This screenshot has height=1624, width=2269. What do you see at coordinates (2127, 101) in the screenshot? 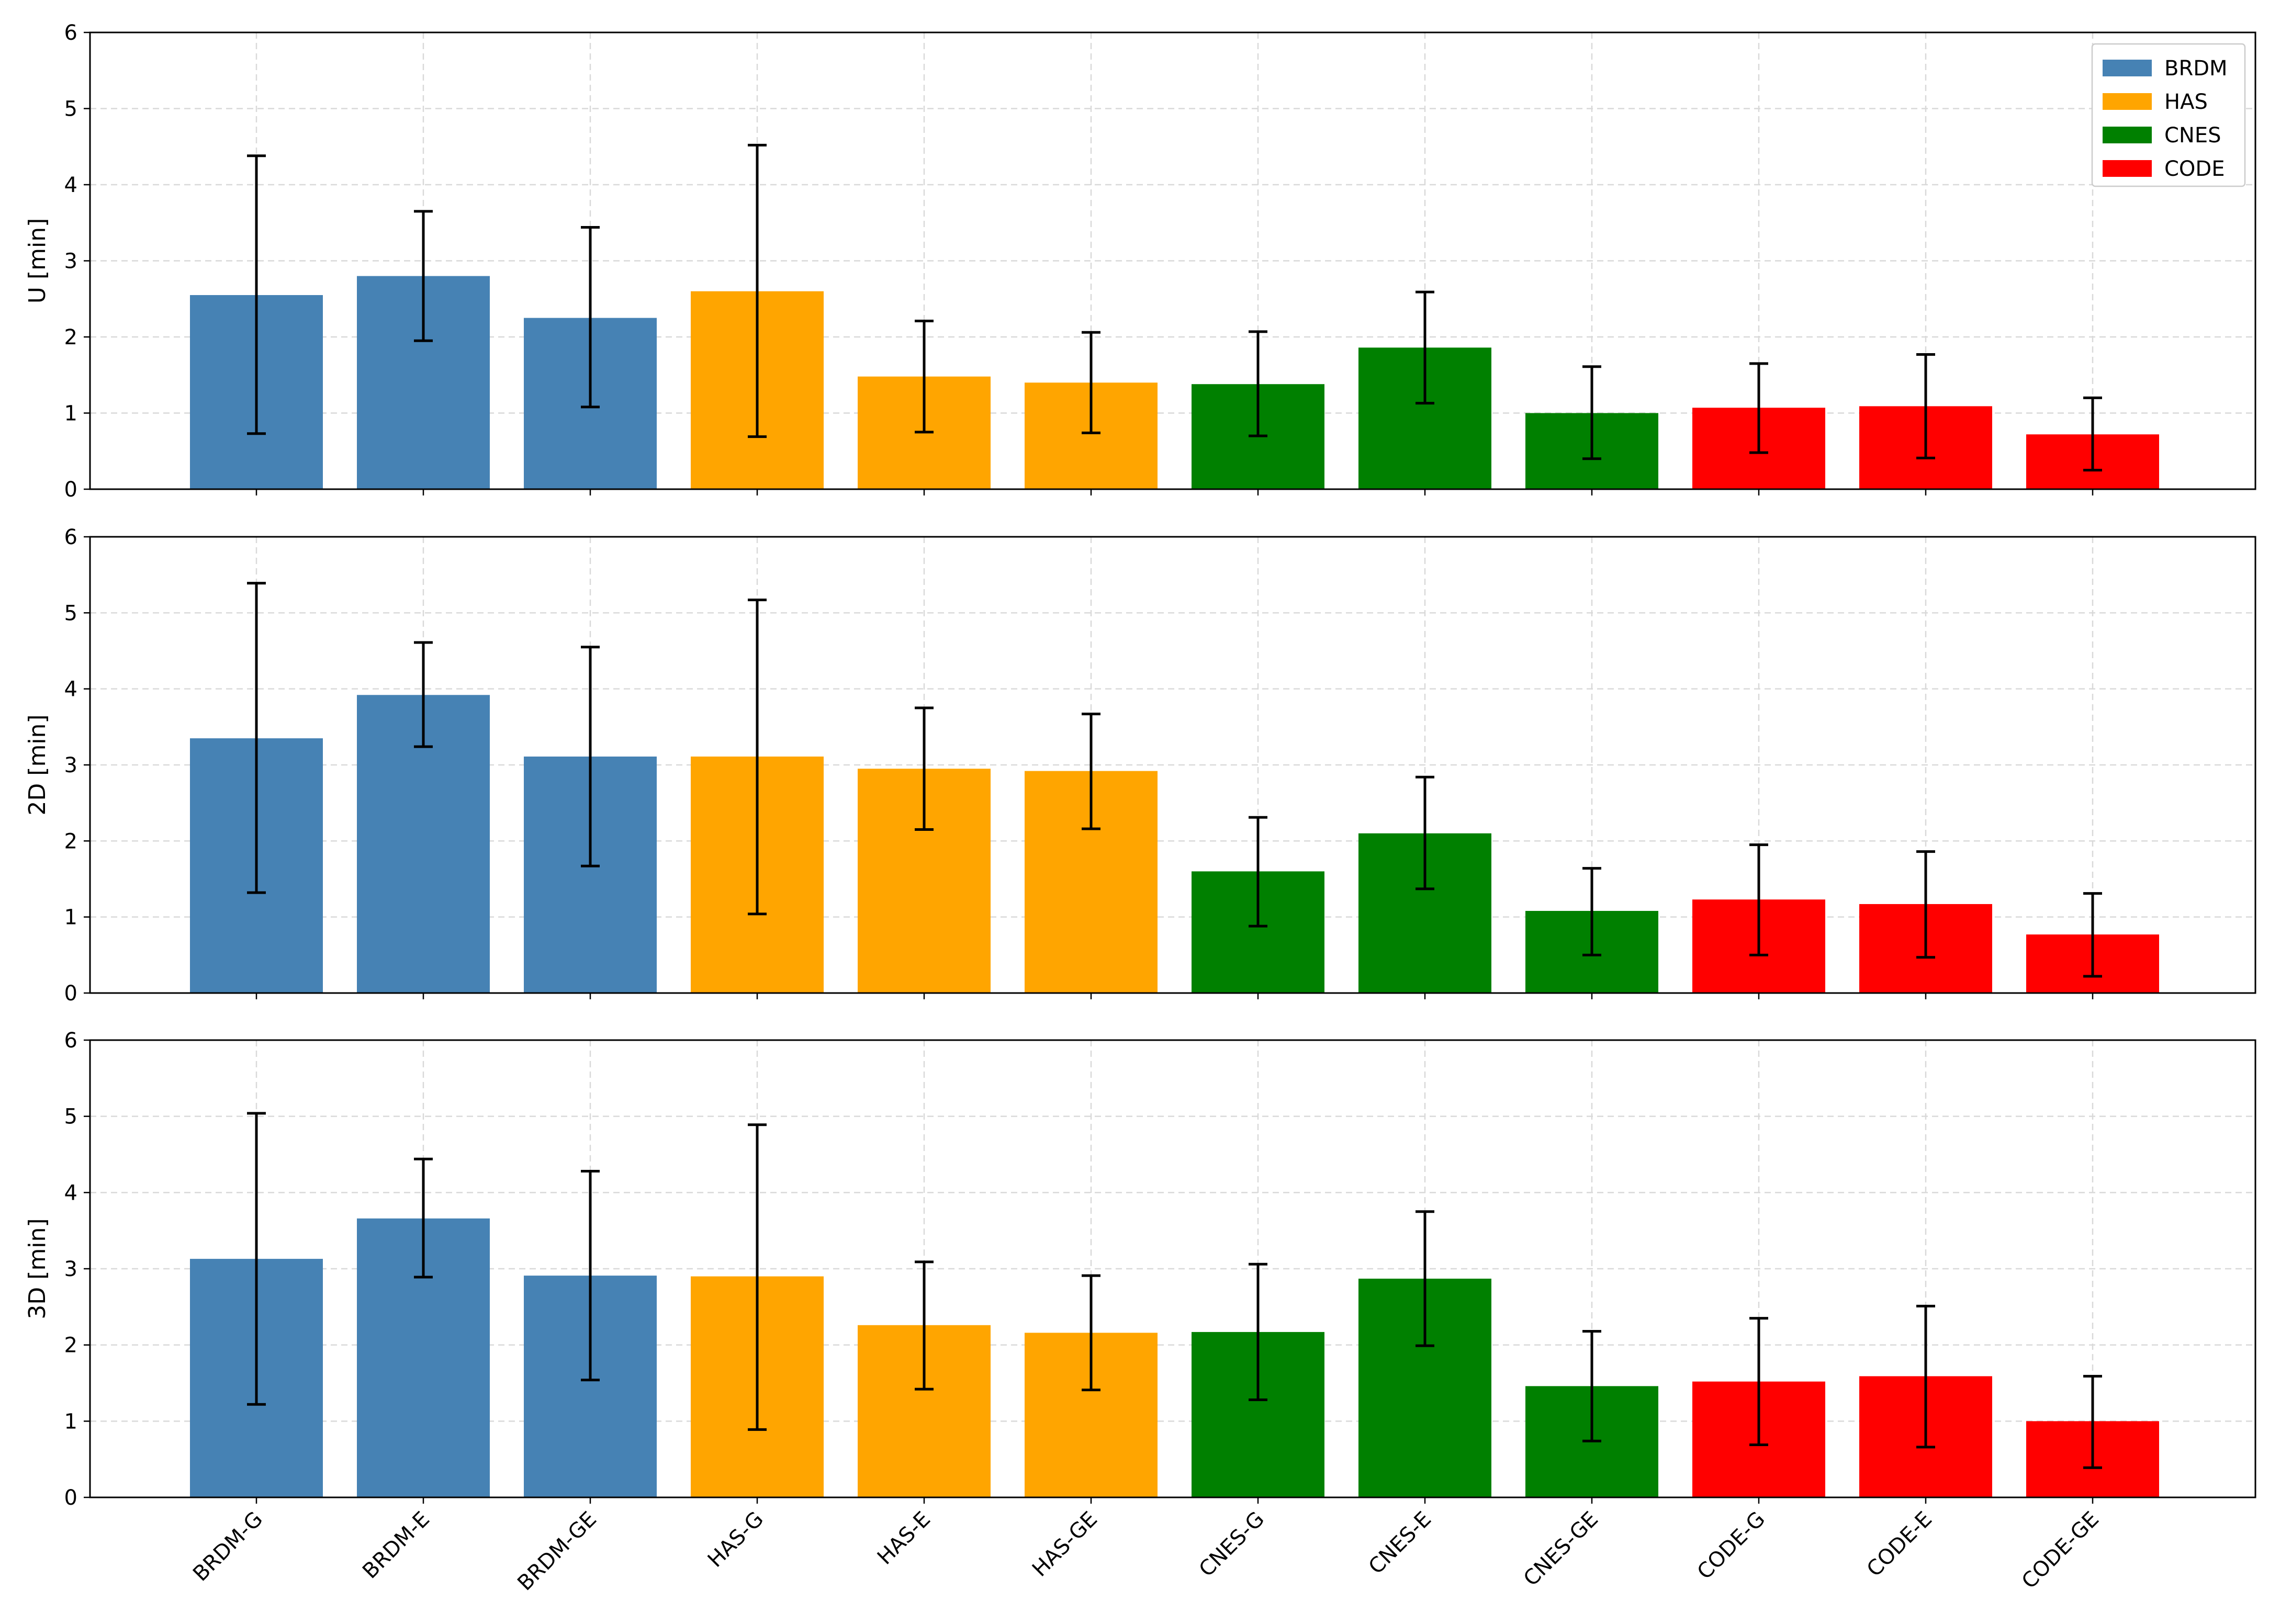
I see `legend-swatch-HAS` at bounding box center [2127, 101].